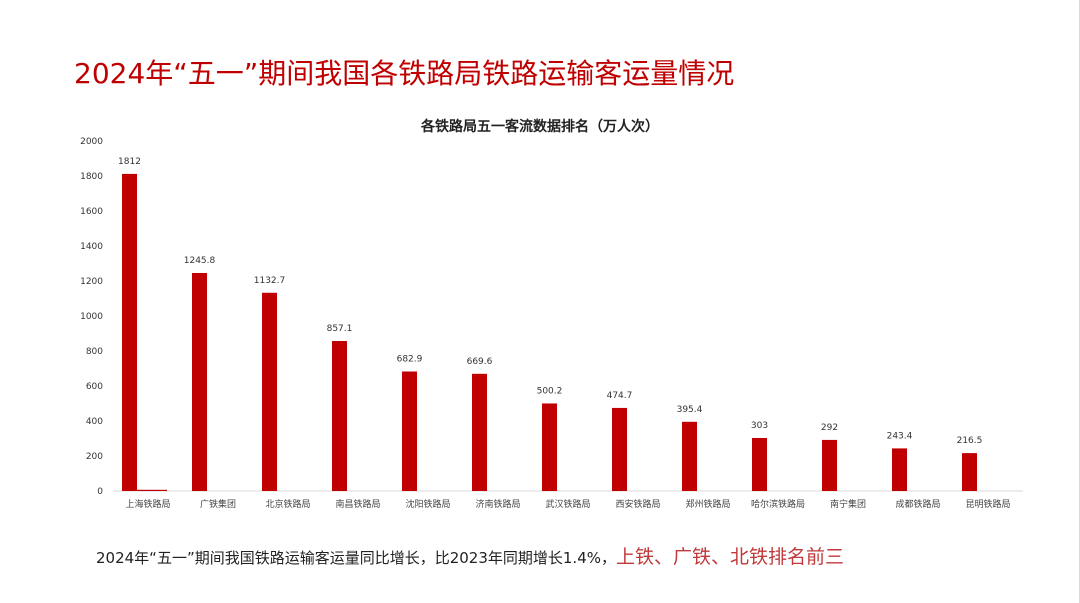  Describe the element at coordinates (200, 261) in the screenshot. I see `data-label: 1245.8` at that location.